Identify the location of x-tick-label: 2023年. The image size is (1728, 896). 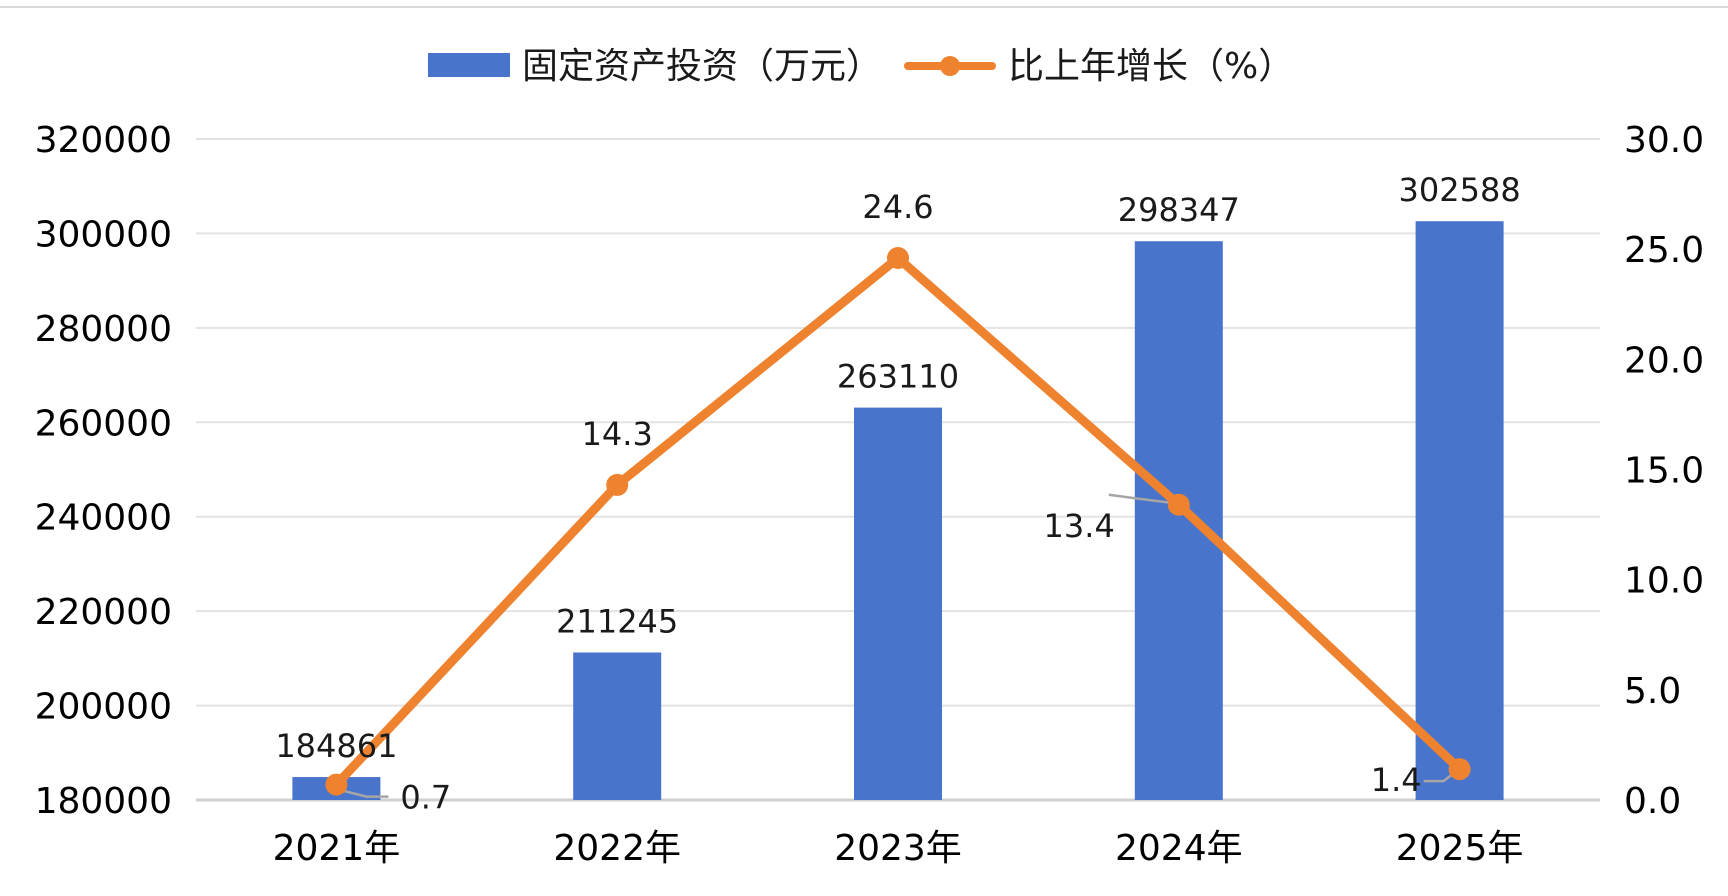
(898, 848).